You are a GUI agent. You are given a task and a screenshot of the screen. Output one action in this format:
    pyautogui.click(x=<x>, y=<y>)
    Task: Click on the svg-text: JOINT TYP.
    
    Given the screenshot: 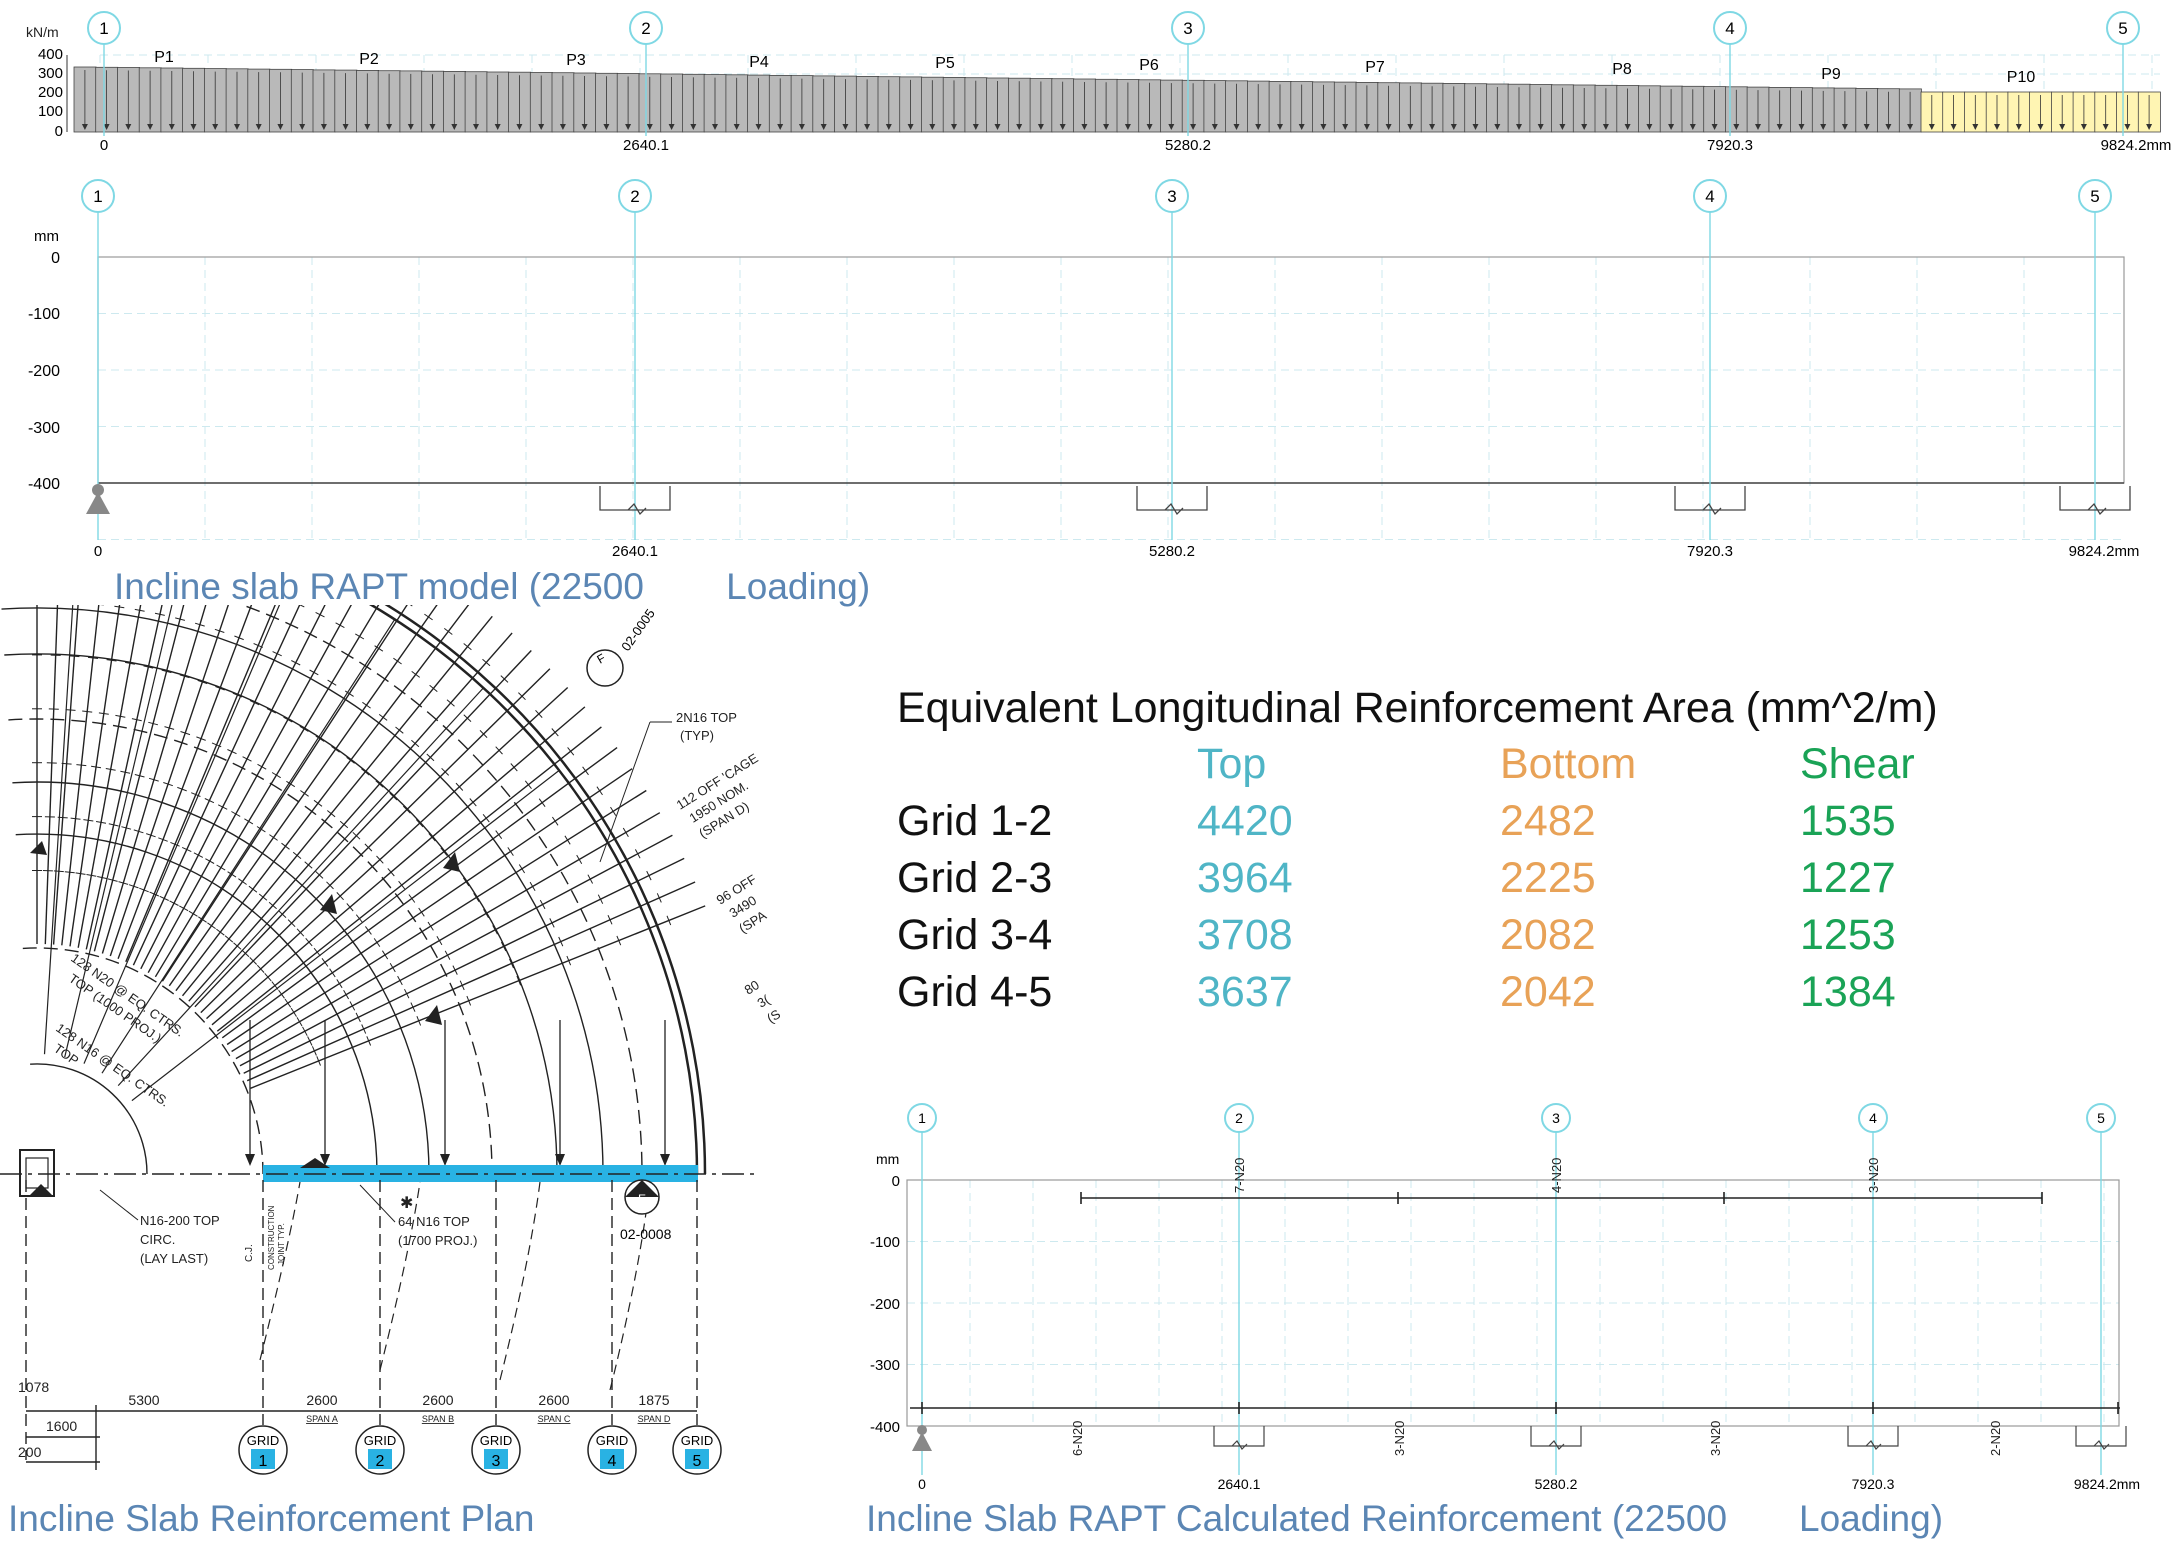 What is the action you would take?
    pyautogui.click(x=281, y=1244)
    